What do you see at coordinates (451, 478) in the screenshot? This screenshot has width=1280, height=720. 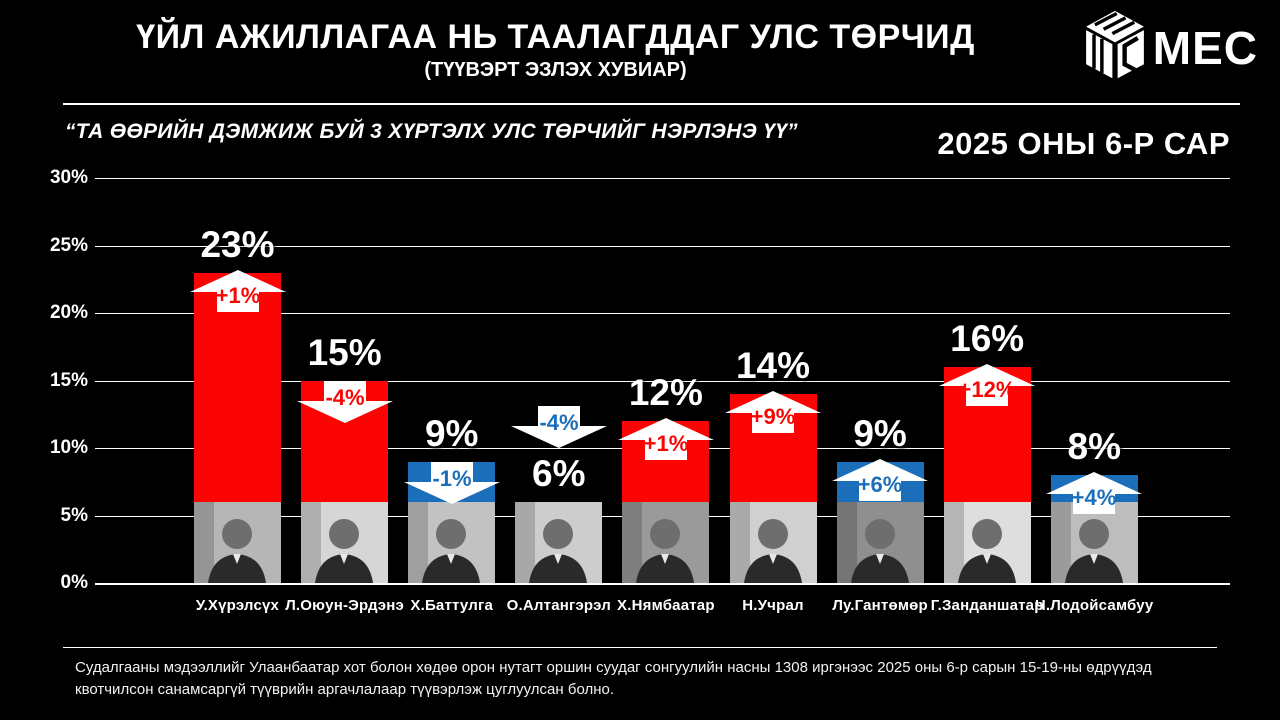 I see `svg-text: -1%` at bounding box center [451, 478].